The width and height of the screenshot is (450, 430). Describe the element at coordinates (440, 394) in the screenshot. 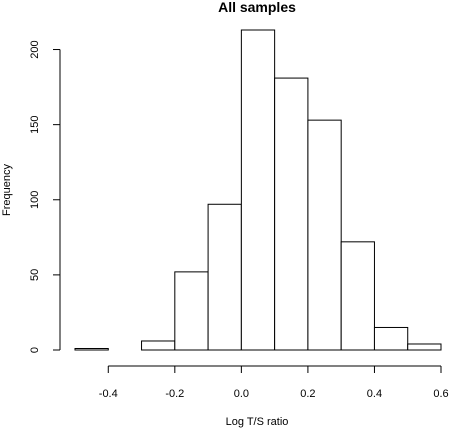

I see `x-tick-label-5: 0.6` at that location.